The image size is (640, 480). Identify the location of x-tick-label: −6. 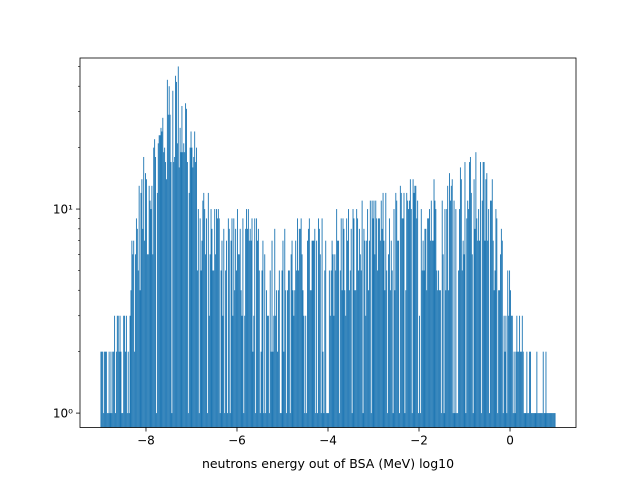
(237, 441).